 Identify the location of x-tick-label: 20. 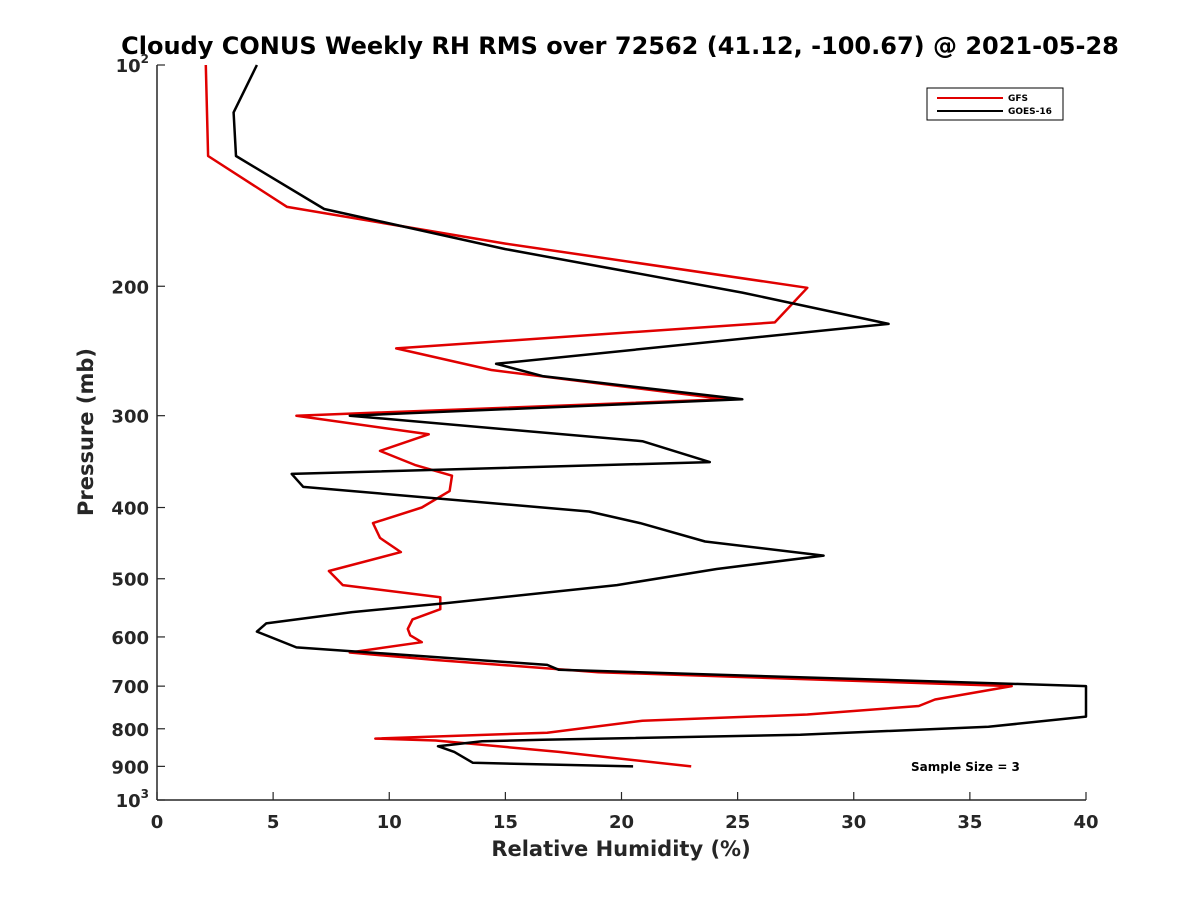
(621, 822).